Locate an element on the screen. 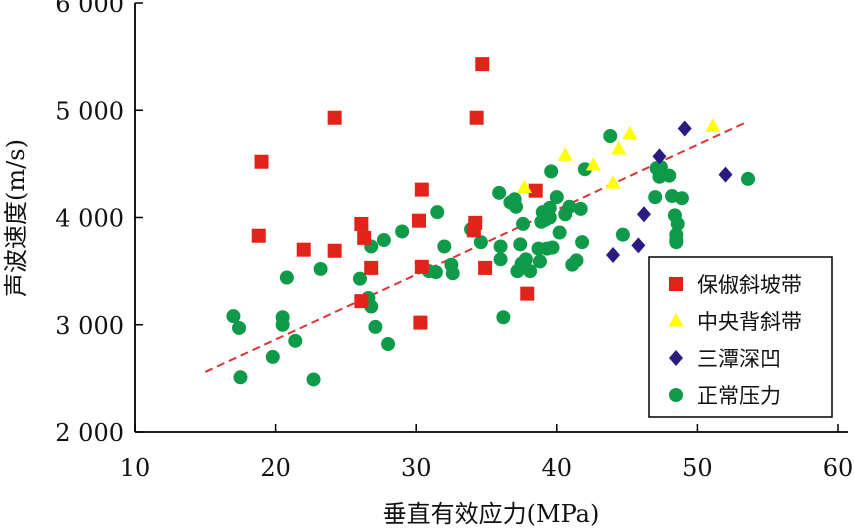 Image resolution: width=854 pixels, height=530 pixels. legend-marker-square is located at coordinates (676, 284).